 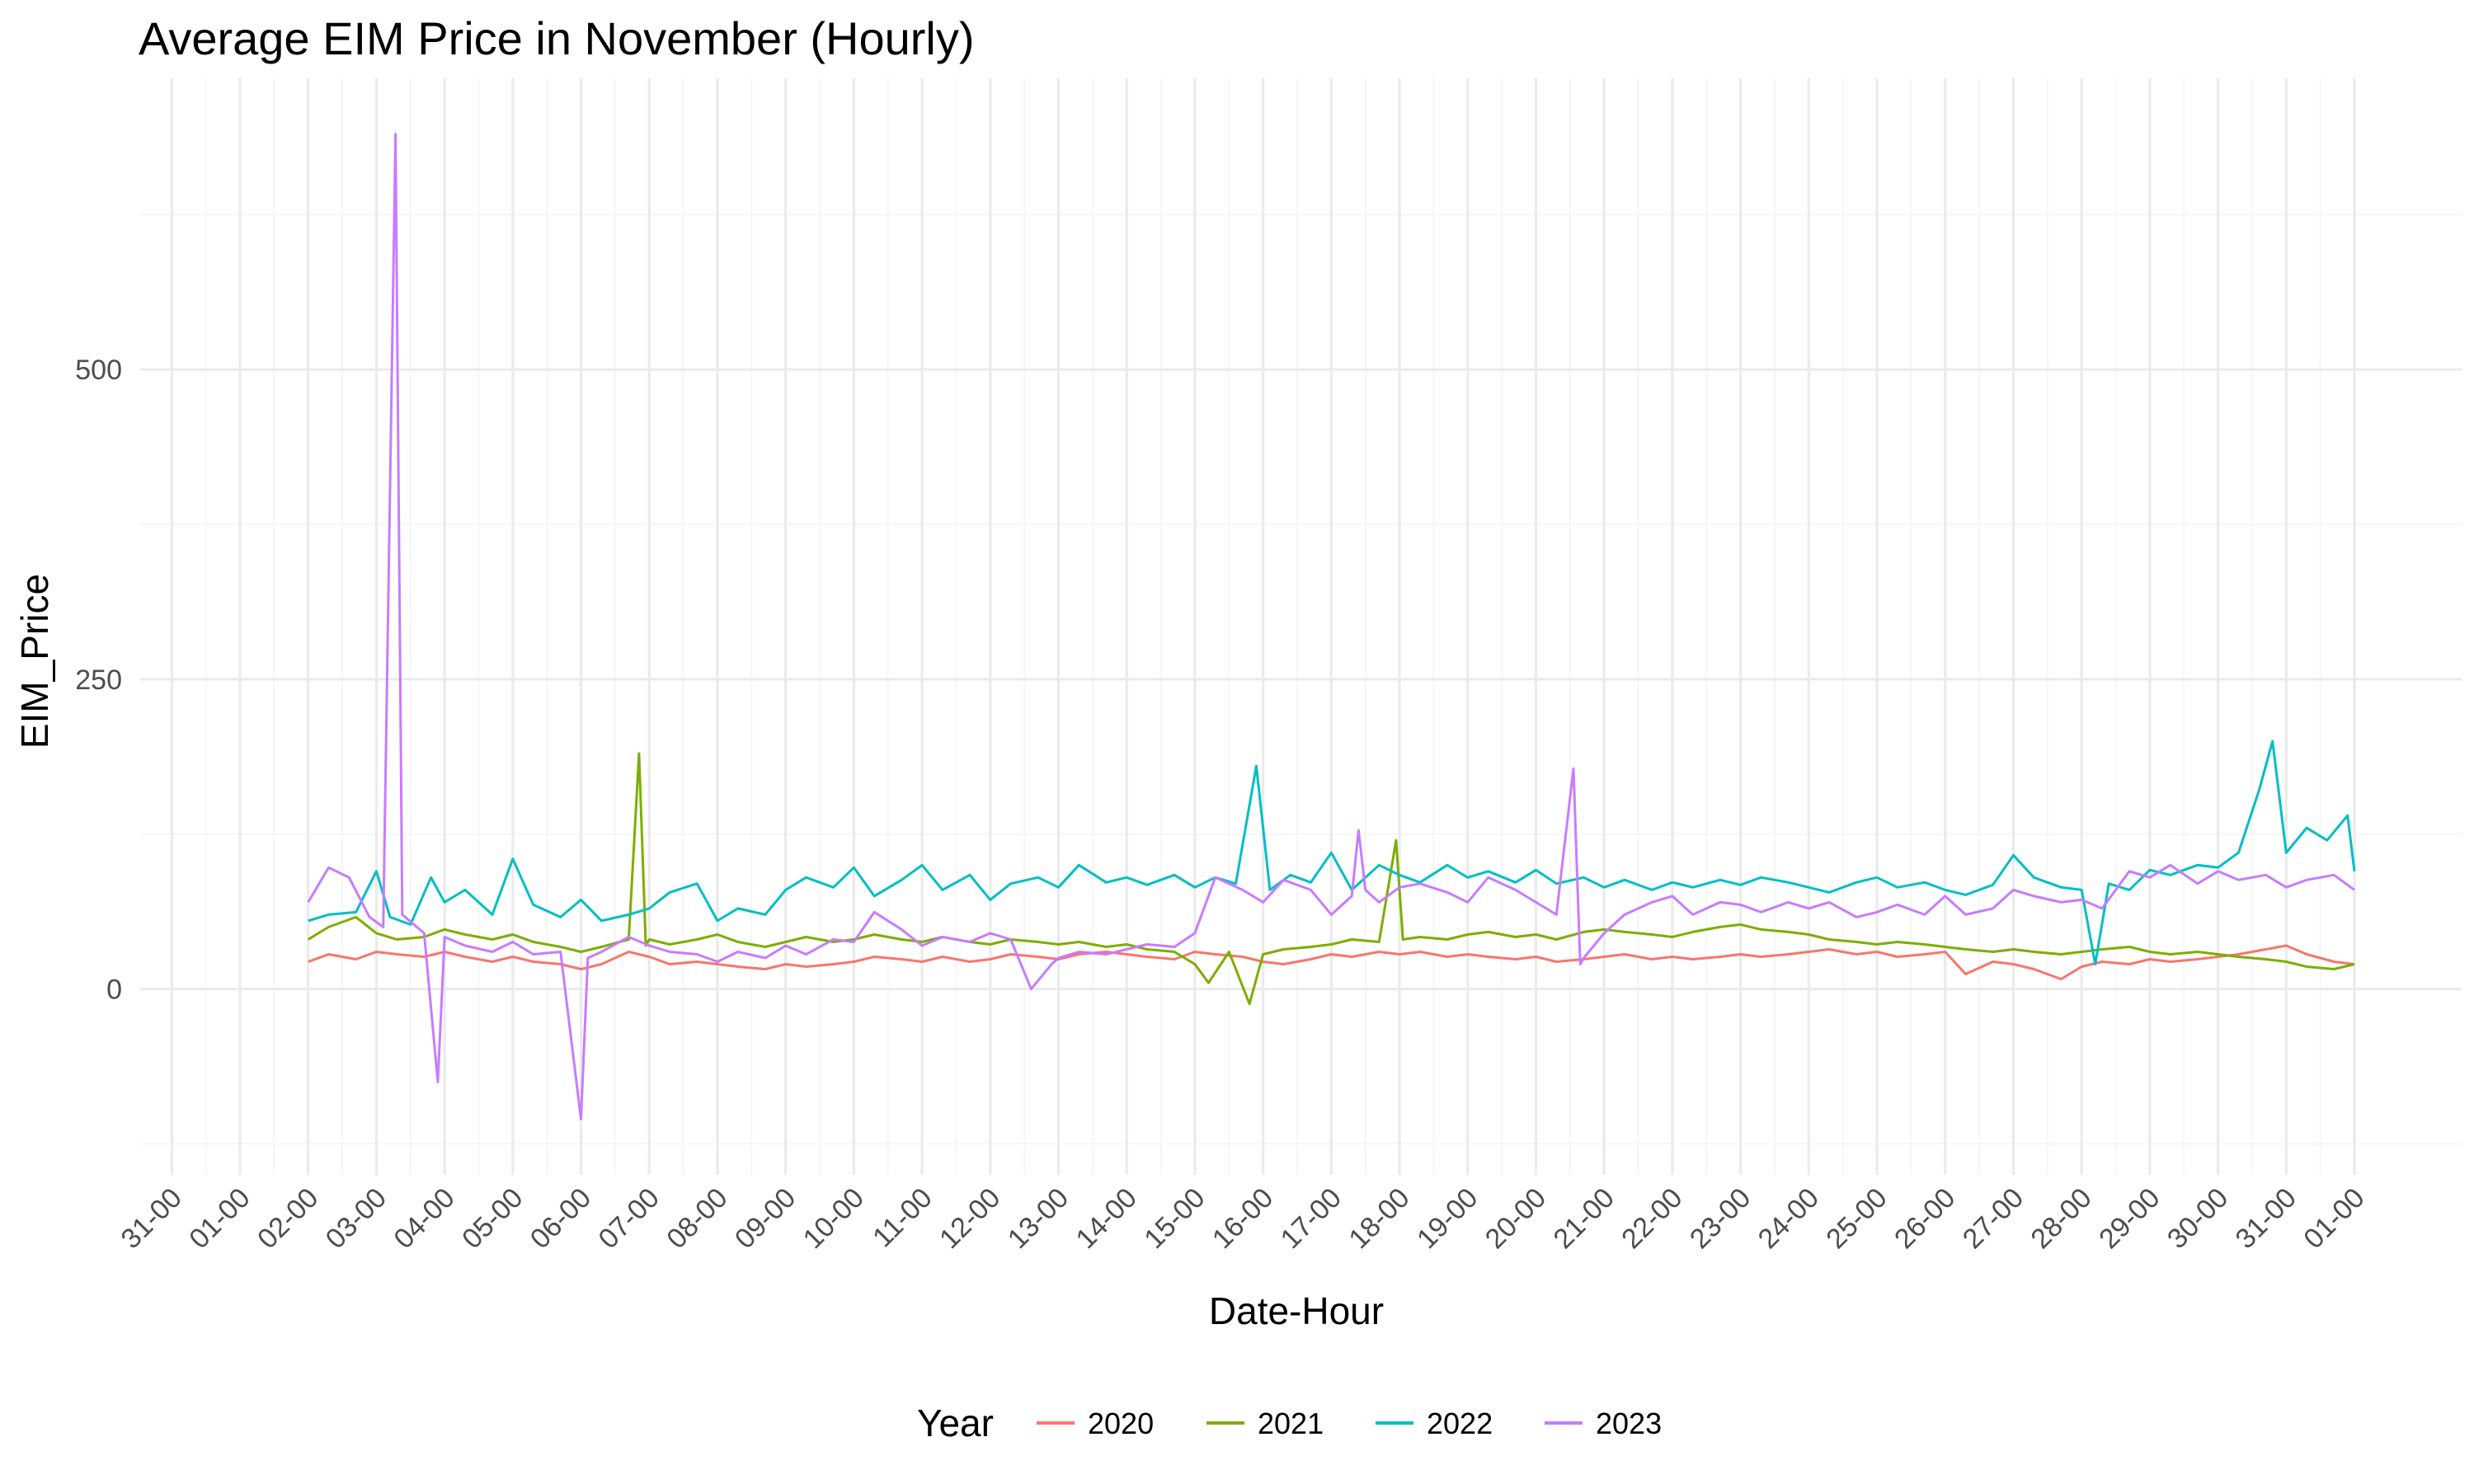 I want to click on y-axis-tick-labels: 0 250 500, so click(x=98, y=680).